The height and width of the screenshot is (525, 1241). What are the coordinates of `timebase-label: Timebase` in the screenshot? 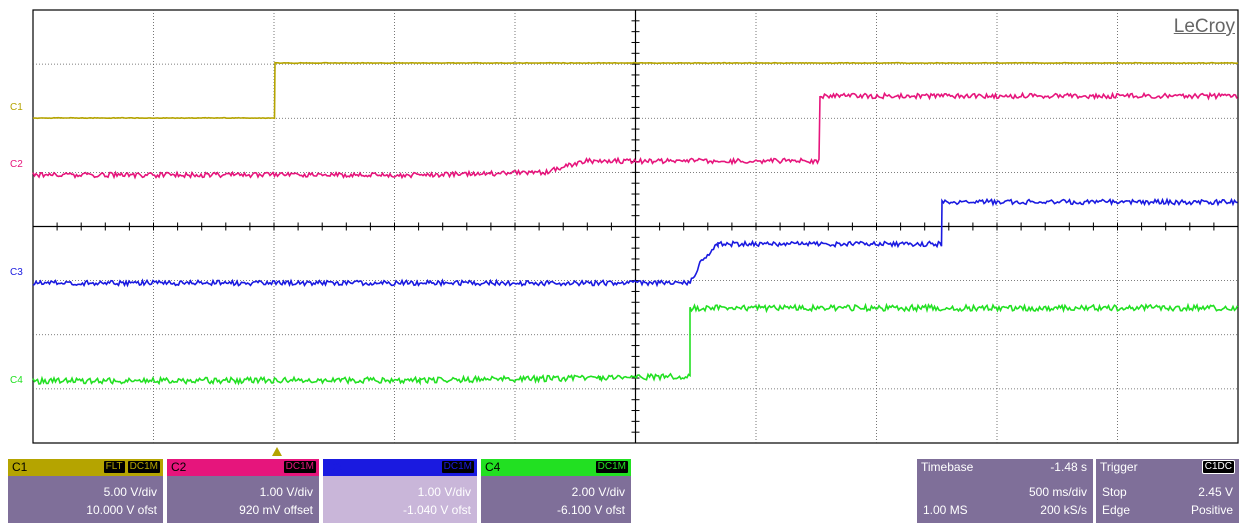 It's located at (947, 467).